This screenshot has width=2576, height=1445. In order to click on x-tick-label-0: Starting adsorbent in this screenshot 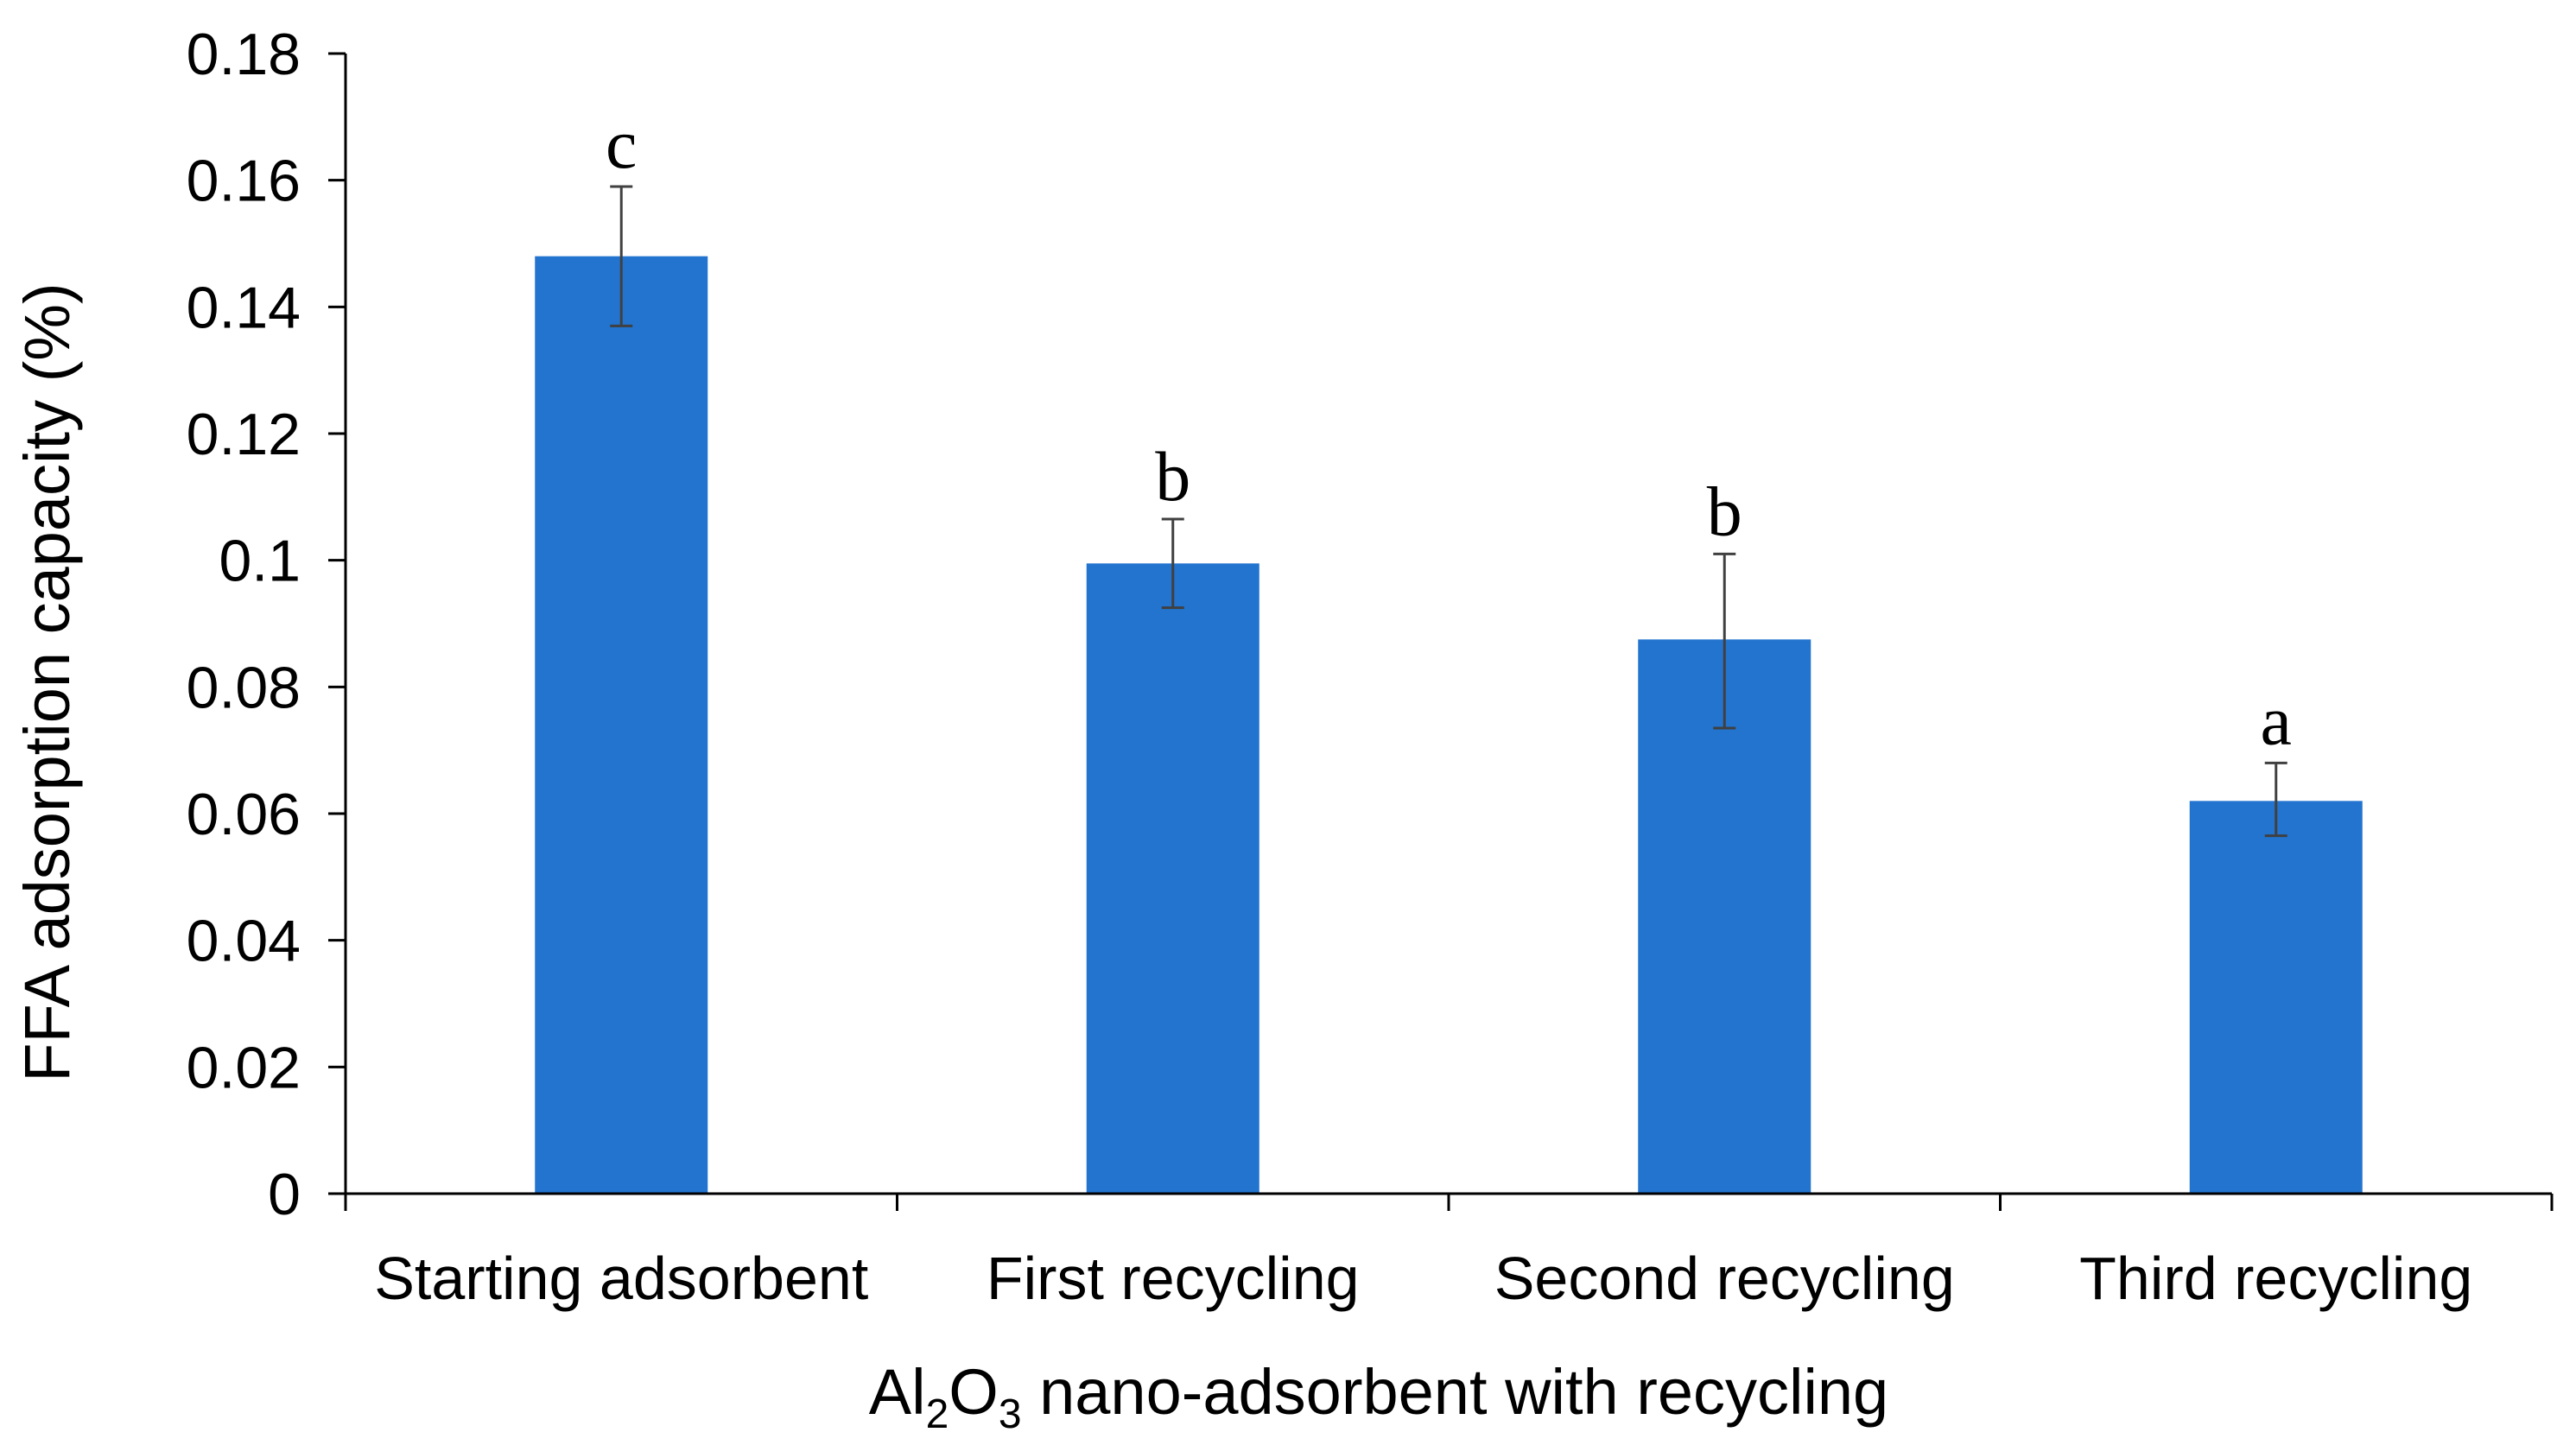, I will do `click(621, 1278)`.